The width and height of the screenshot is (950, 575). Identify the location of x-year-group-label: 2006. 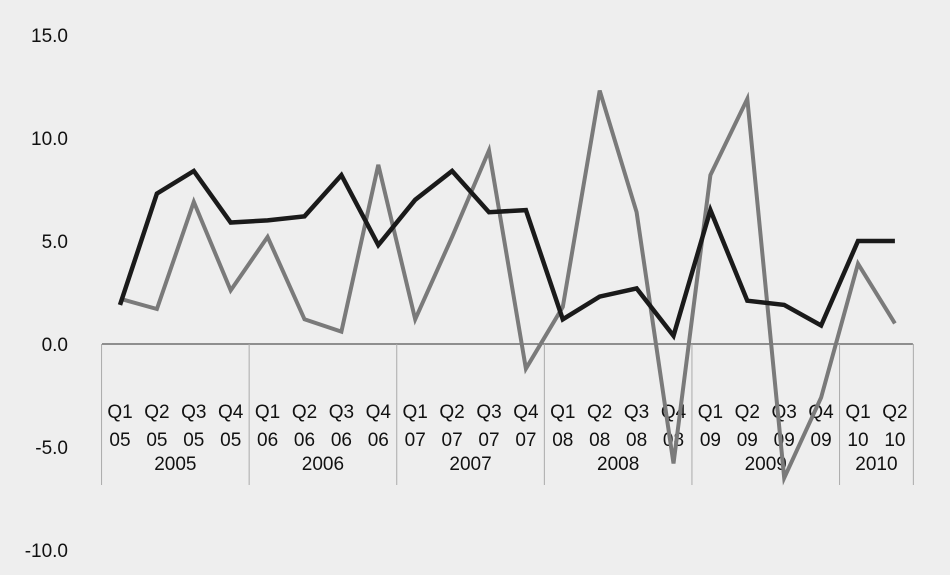
(323, 464).